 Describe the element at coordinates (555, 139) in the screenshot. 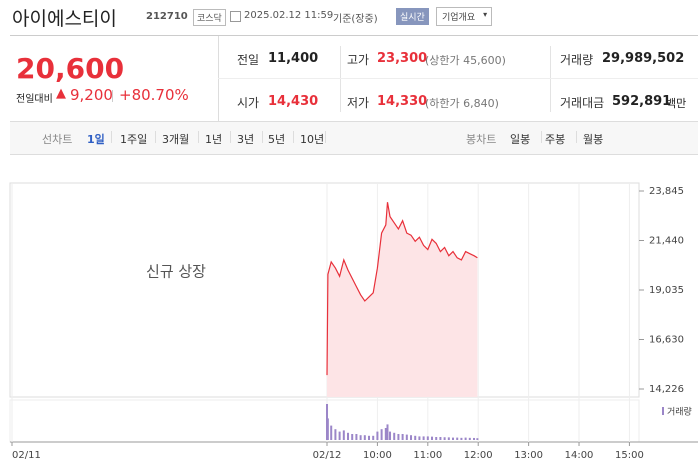

I see `candle-tab: 주봉` at that location.